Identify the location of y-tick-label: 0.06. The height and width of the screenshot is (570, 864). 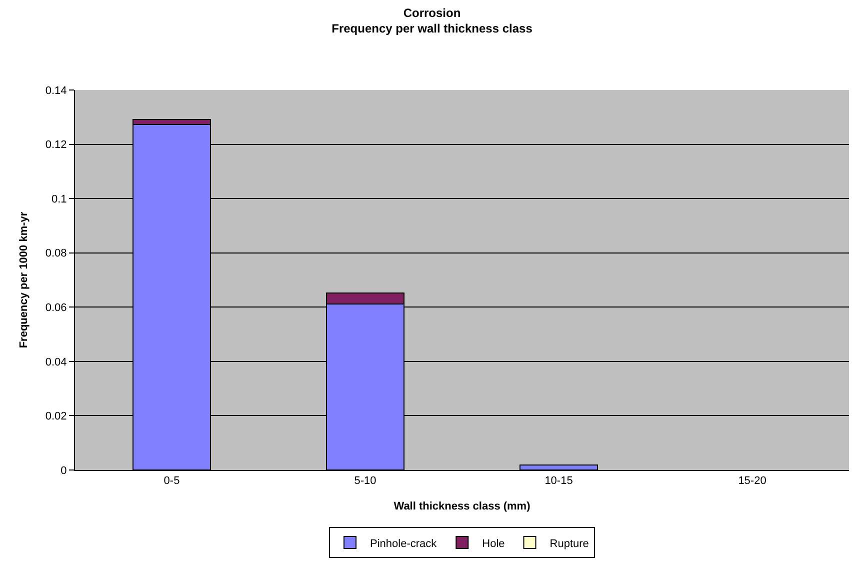
(56, 308).